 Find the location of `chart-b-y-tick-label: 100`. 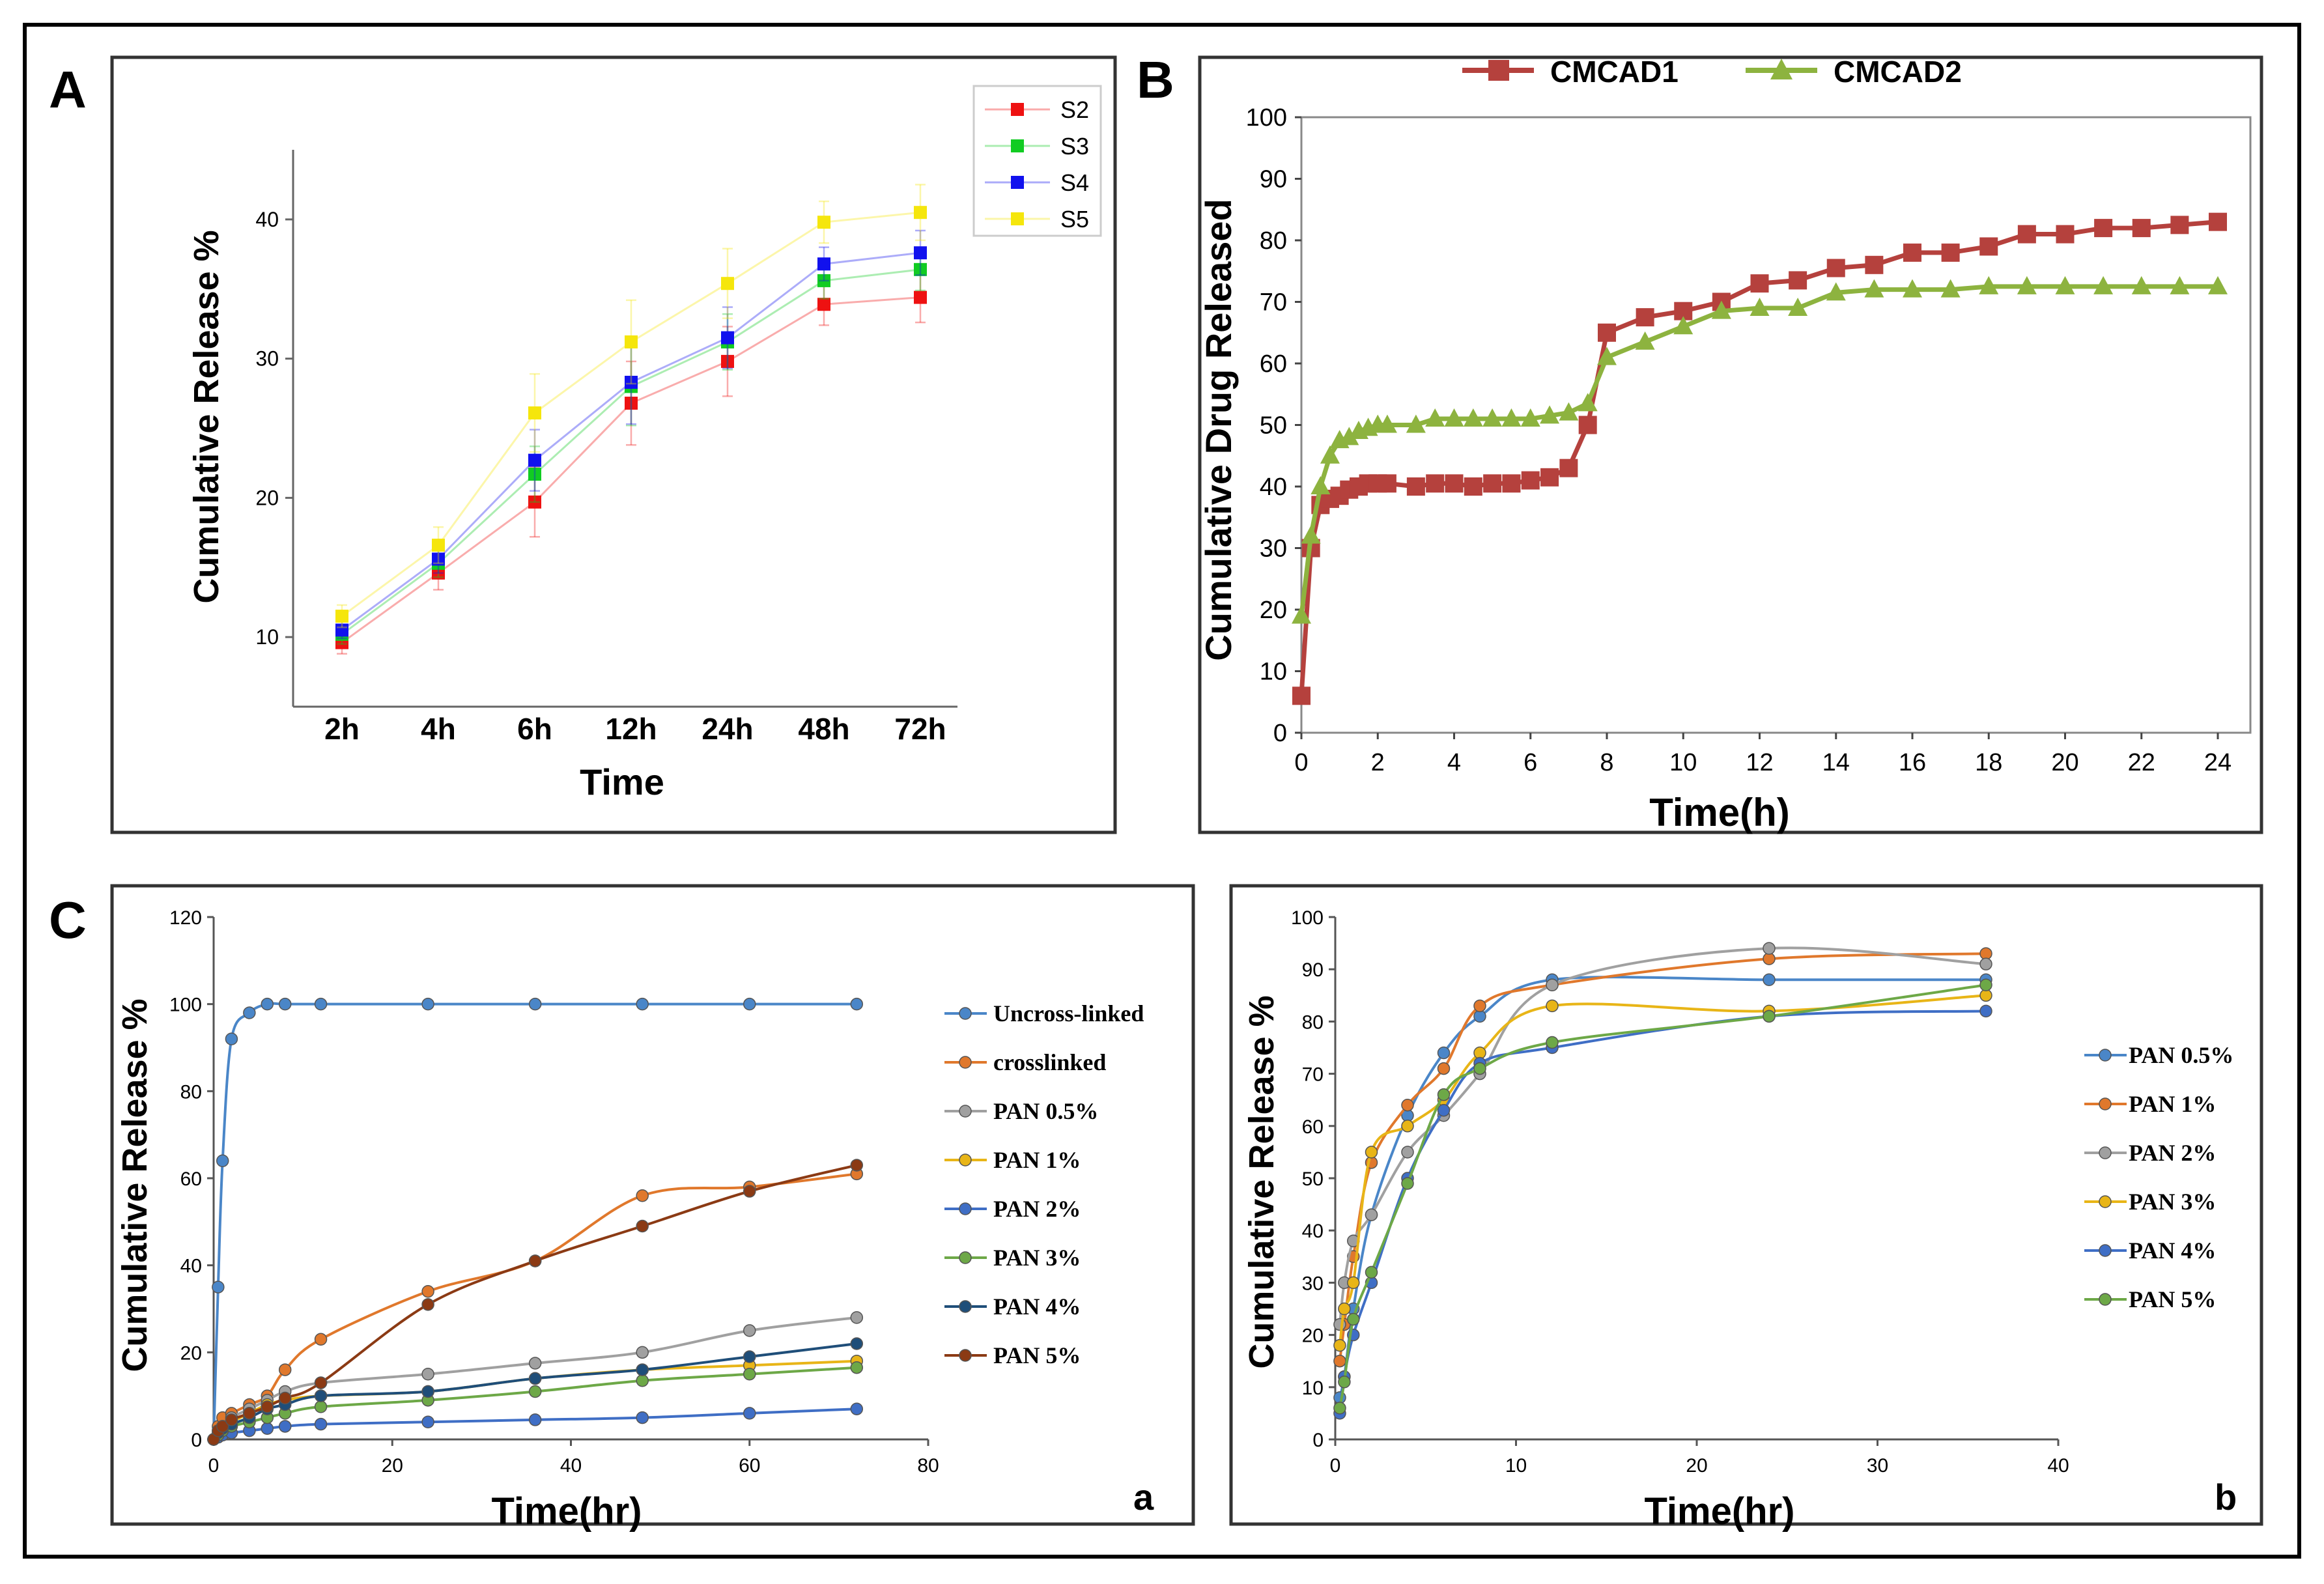

chart-b-y-tick-label: 100 is located at coordinates (1266, 118).